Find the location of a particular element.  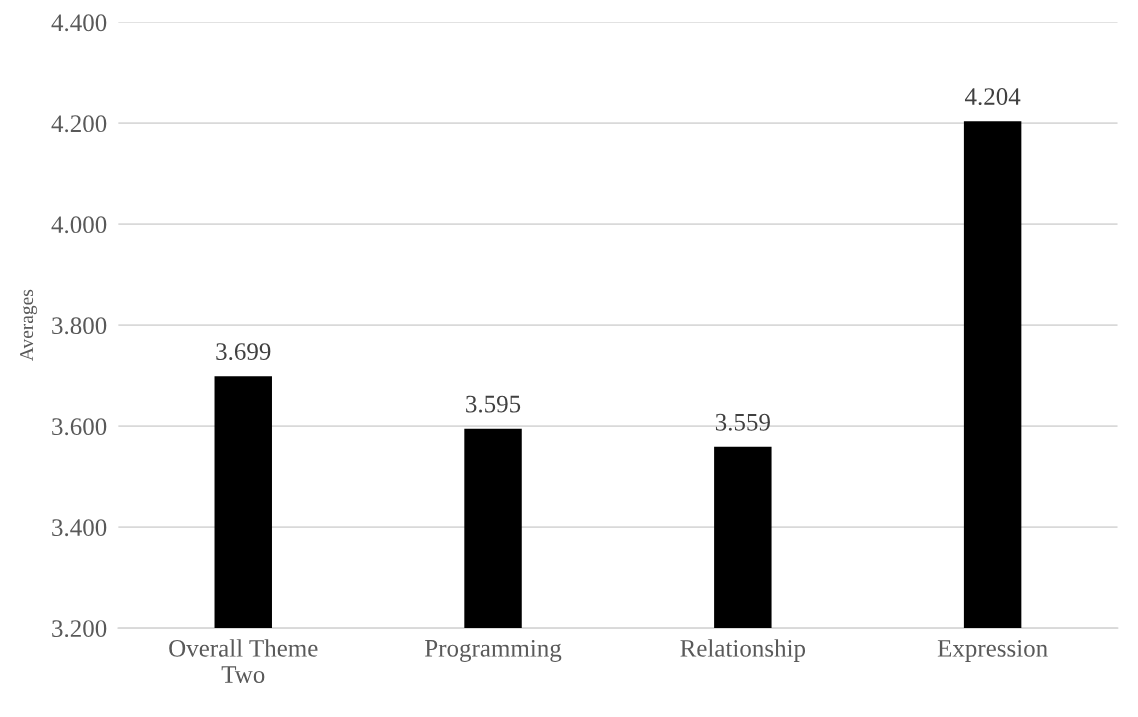

y-tick-label: 3.600 is located at coordinates (79, 427).